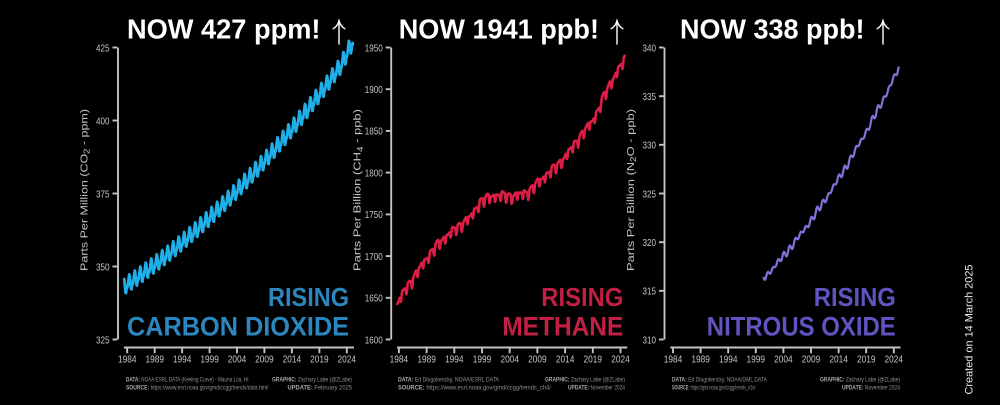 This screenshot has height=405, width=1000. Describe the element at coordinates (374, 132) in the screenshot. I see `svg-text: 1850` at that location.